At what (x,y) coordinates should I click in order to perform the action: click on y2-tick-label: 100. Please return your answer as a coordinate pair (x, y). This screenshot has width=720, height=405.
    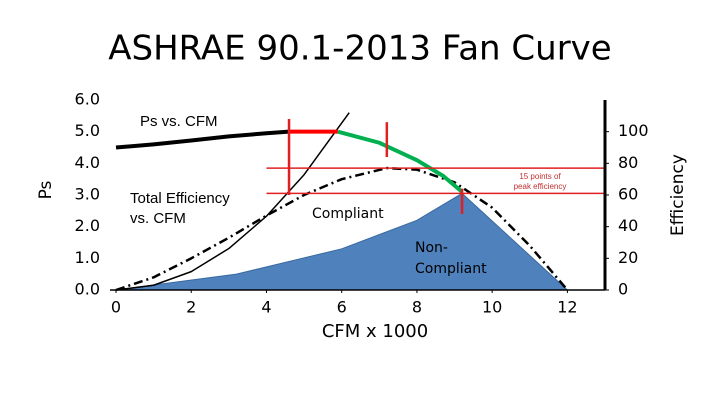
    Looking at the image, I should click on (633, 130).